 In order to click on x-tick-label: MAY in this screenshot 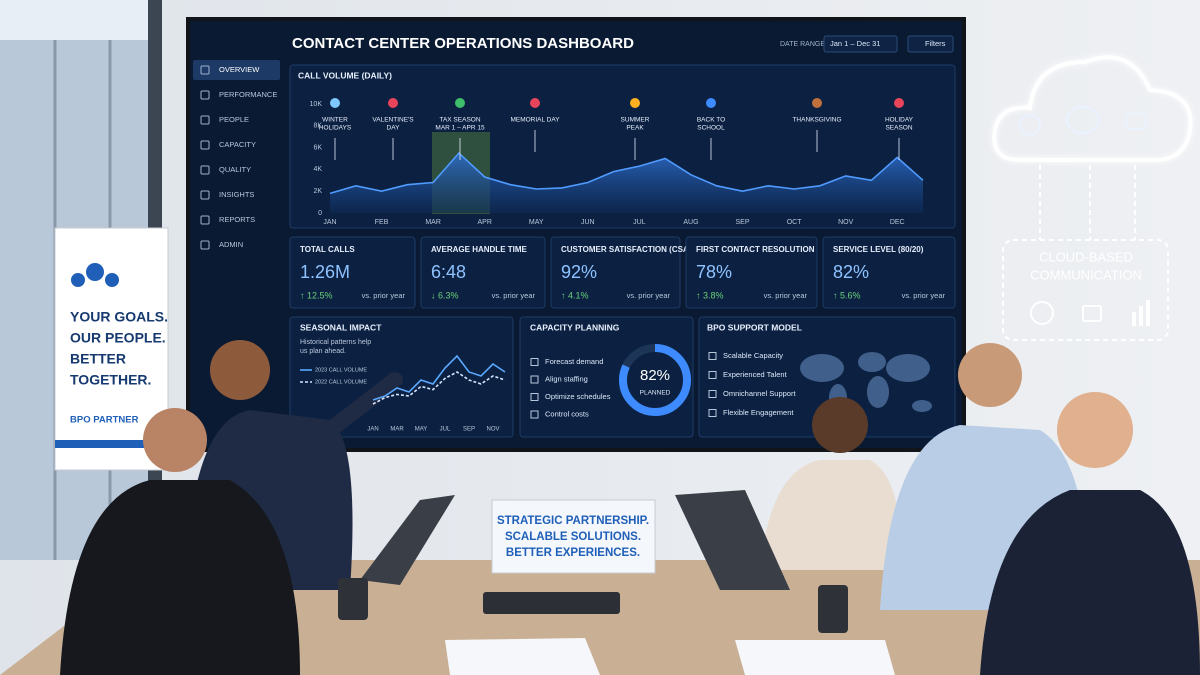, I will do `click(536, 222)`.